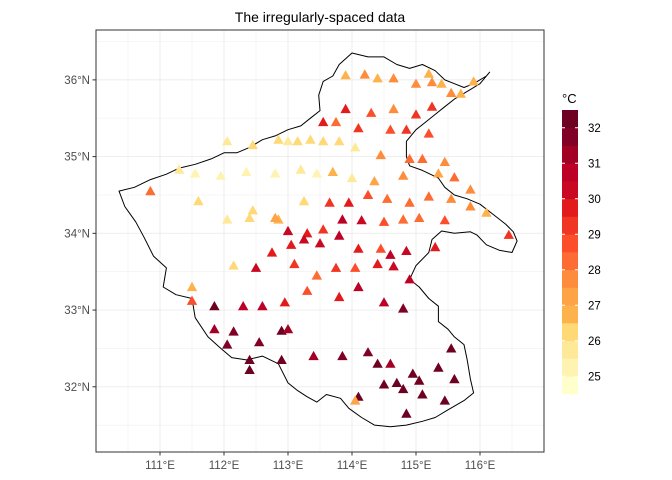 The image size is (672, 480). What do you see at coordinates (77, 234) in the screenshot?
I see `y-tick-label: 34°N` at bounding box center [77, 234].